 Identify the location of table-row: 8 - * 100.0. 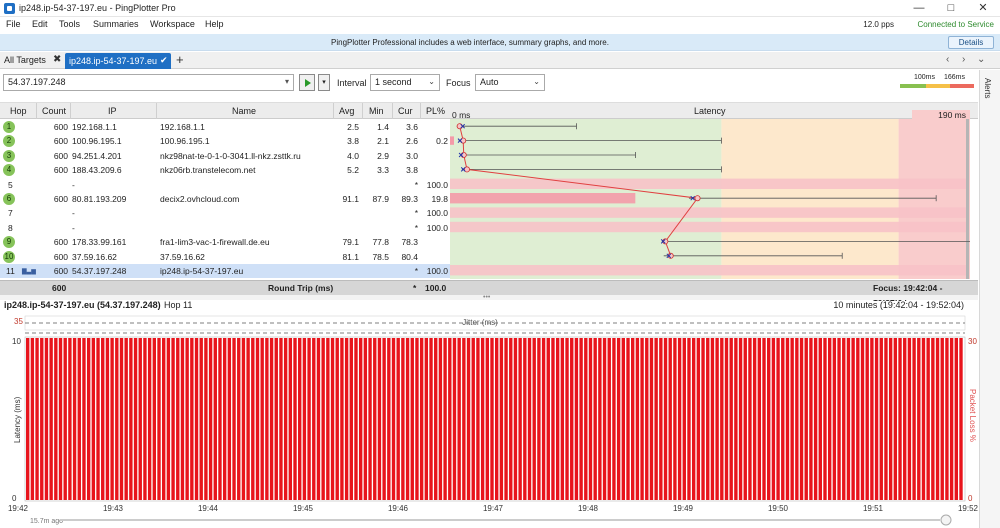
(225, 228).